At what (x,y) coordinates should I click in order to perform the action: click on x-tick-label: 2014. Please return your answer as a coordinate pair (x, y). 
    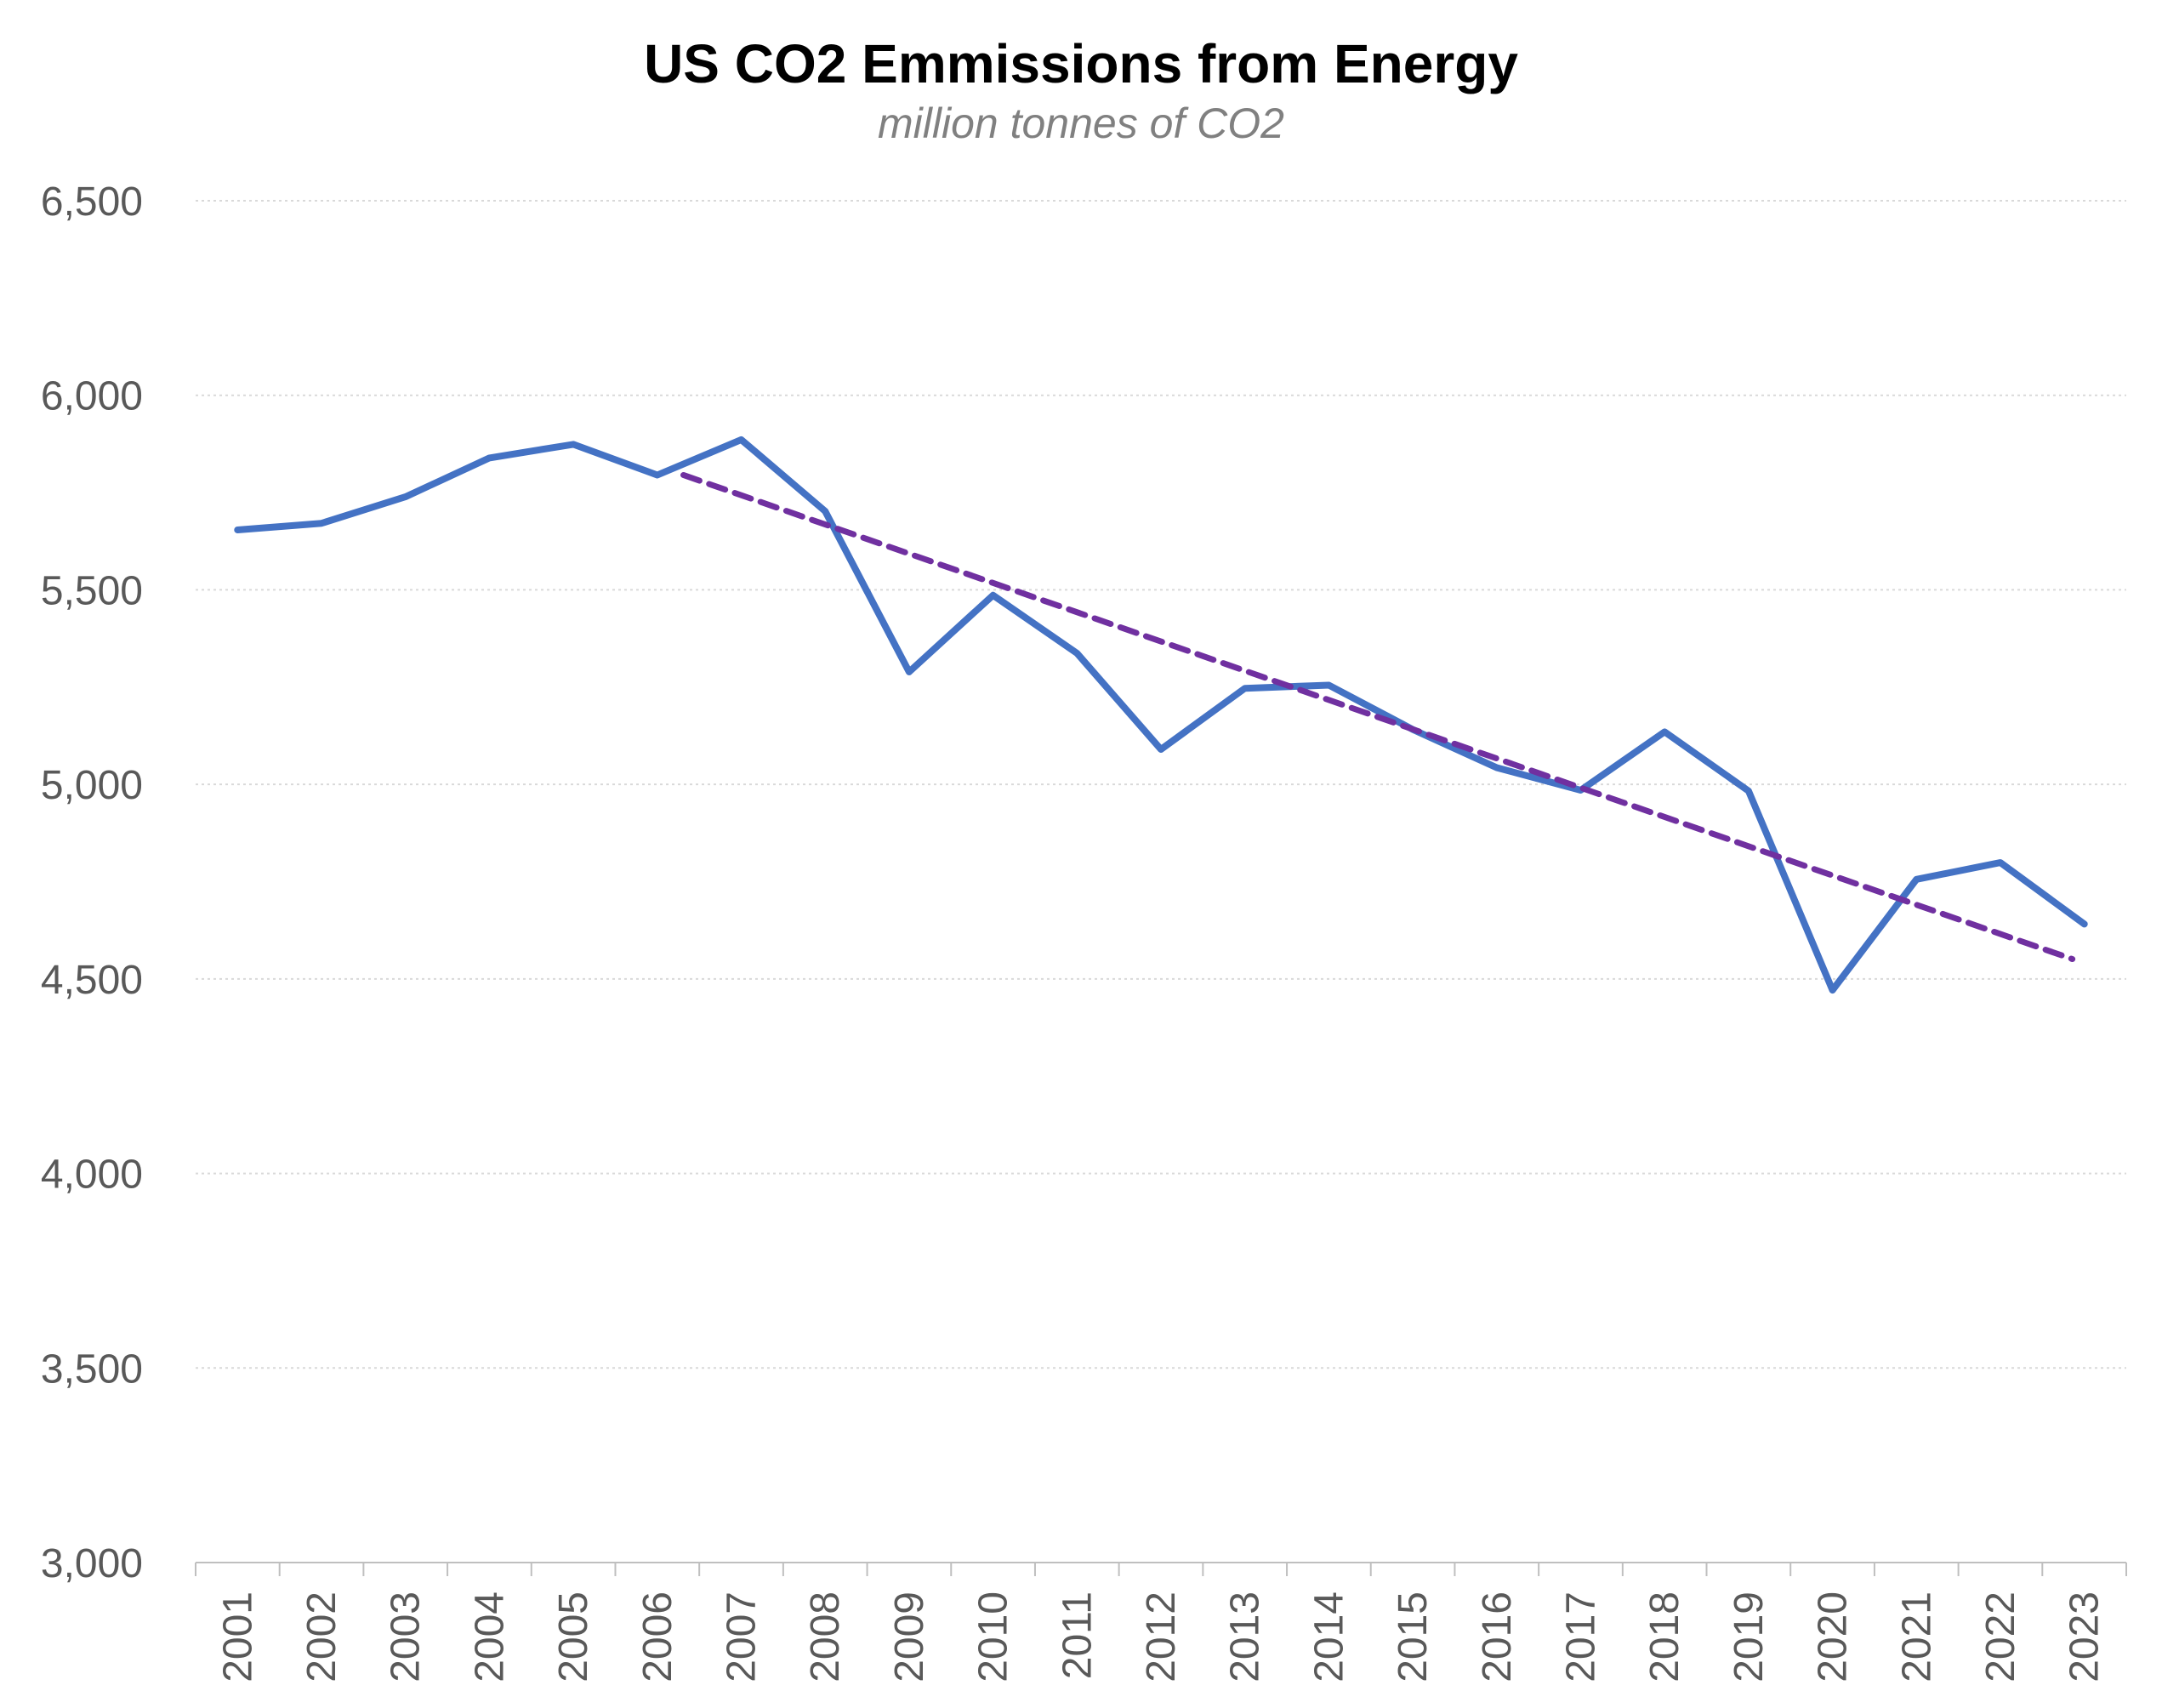
    Looking at the image, I should click on (1328, 1636).